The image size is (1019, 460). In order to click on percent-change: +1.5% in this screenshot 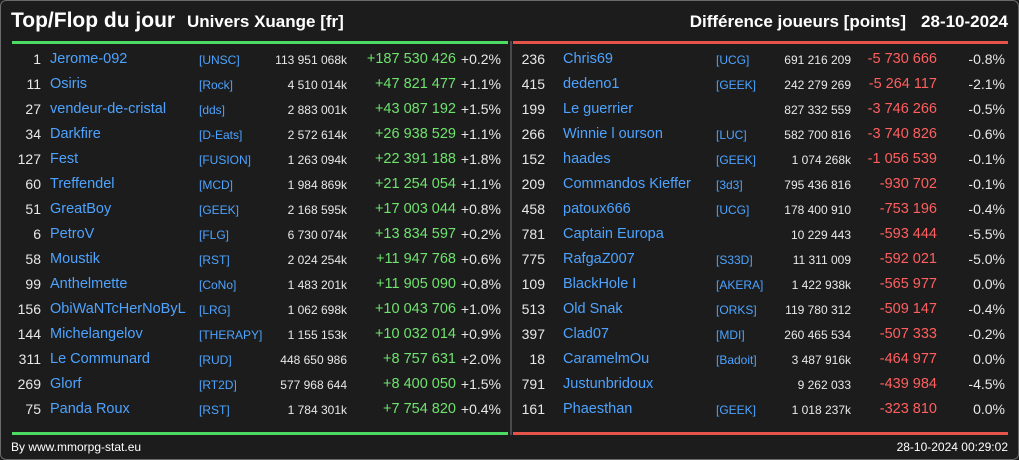, I will do `click(480, 384)`.